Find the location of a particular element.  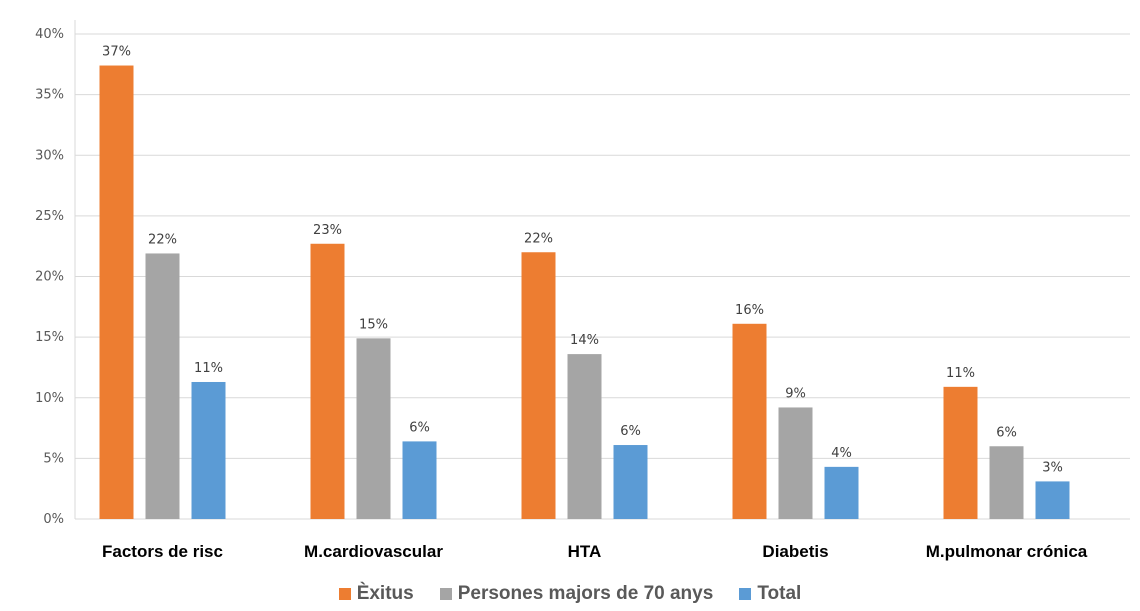

category-label: Factors de risc is located at coordinates (162, 551).